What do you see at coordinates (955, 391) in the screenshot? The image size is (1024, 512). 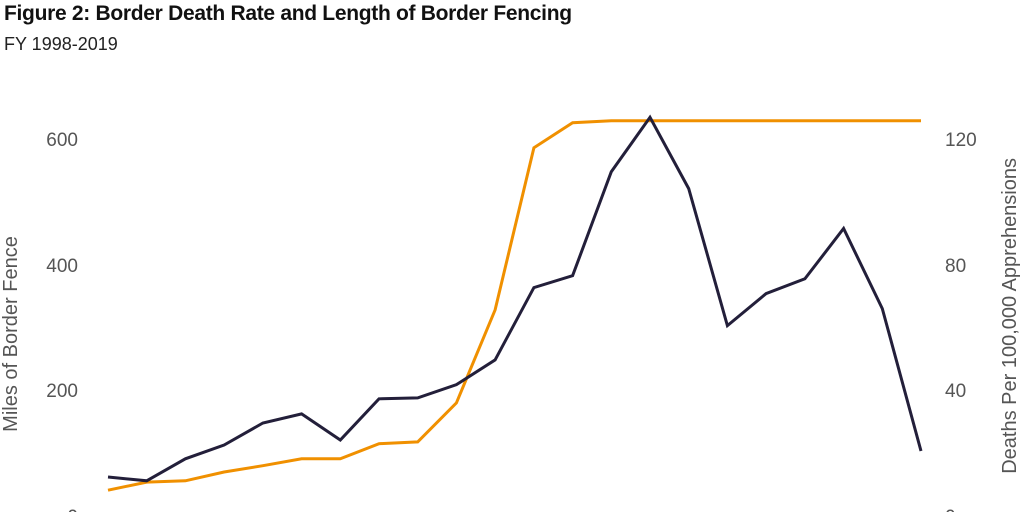 I see `right-tick-40: 40` at bounding box center [955, 391].